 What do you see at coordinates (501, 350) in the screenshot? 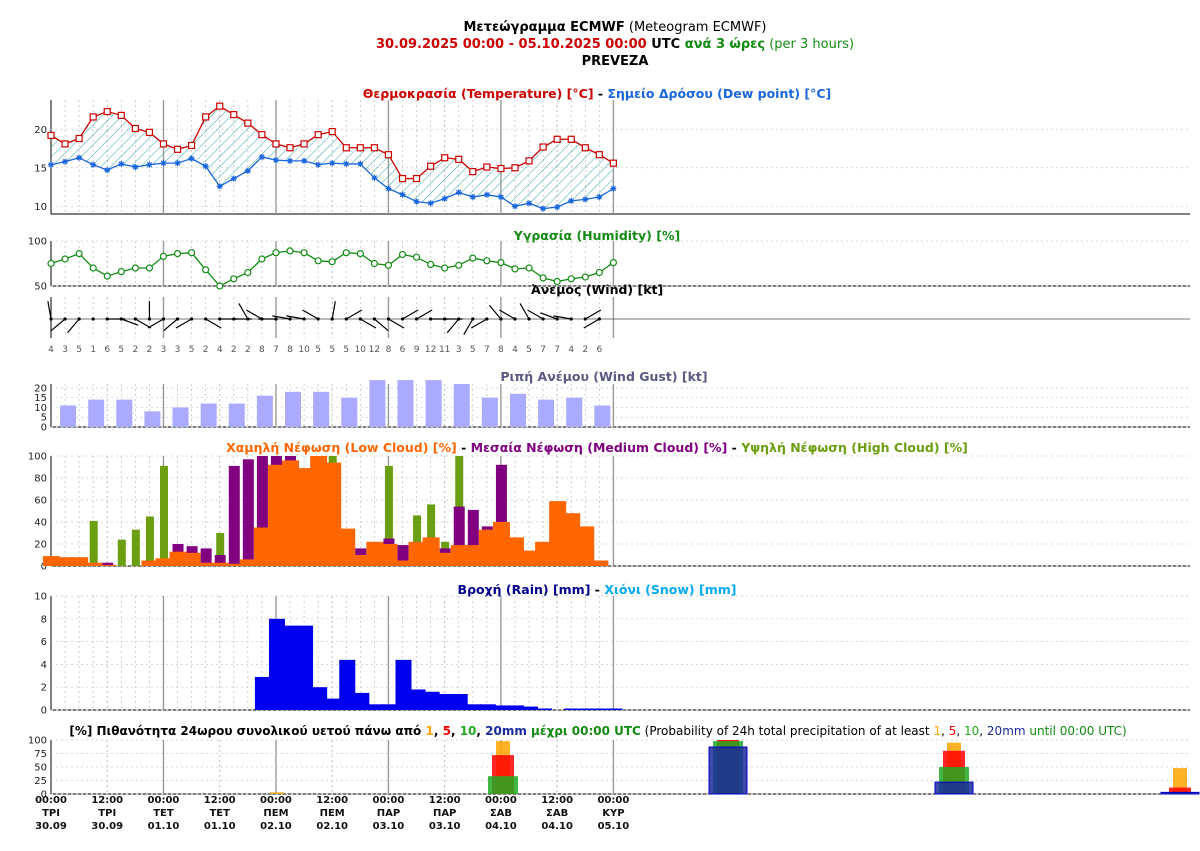
I see `wind-speed-label: 8` at bounding box center [501, 350].